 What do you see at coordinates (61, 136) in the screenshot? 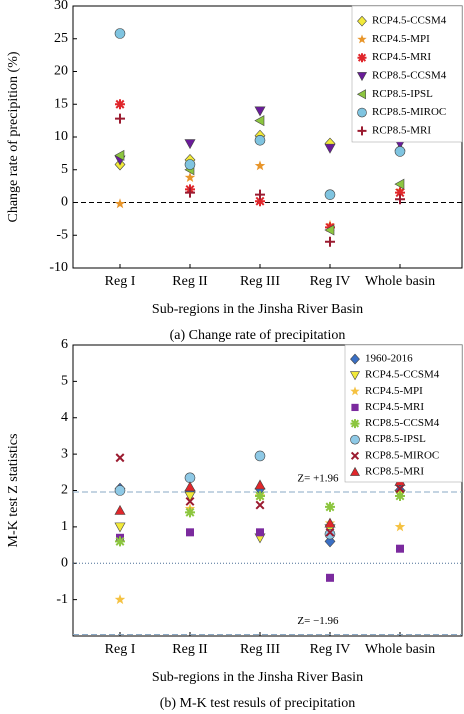
I see `y-tick-label: 10` at bounding box center [61, 136].